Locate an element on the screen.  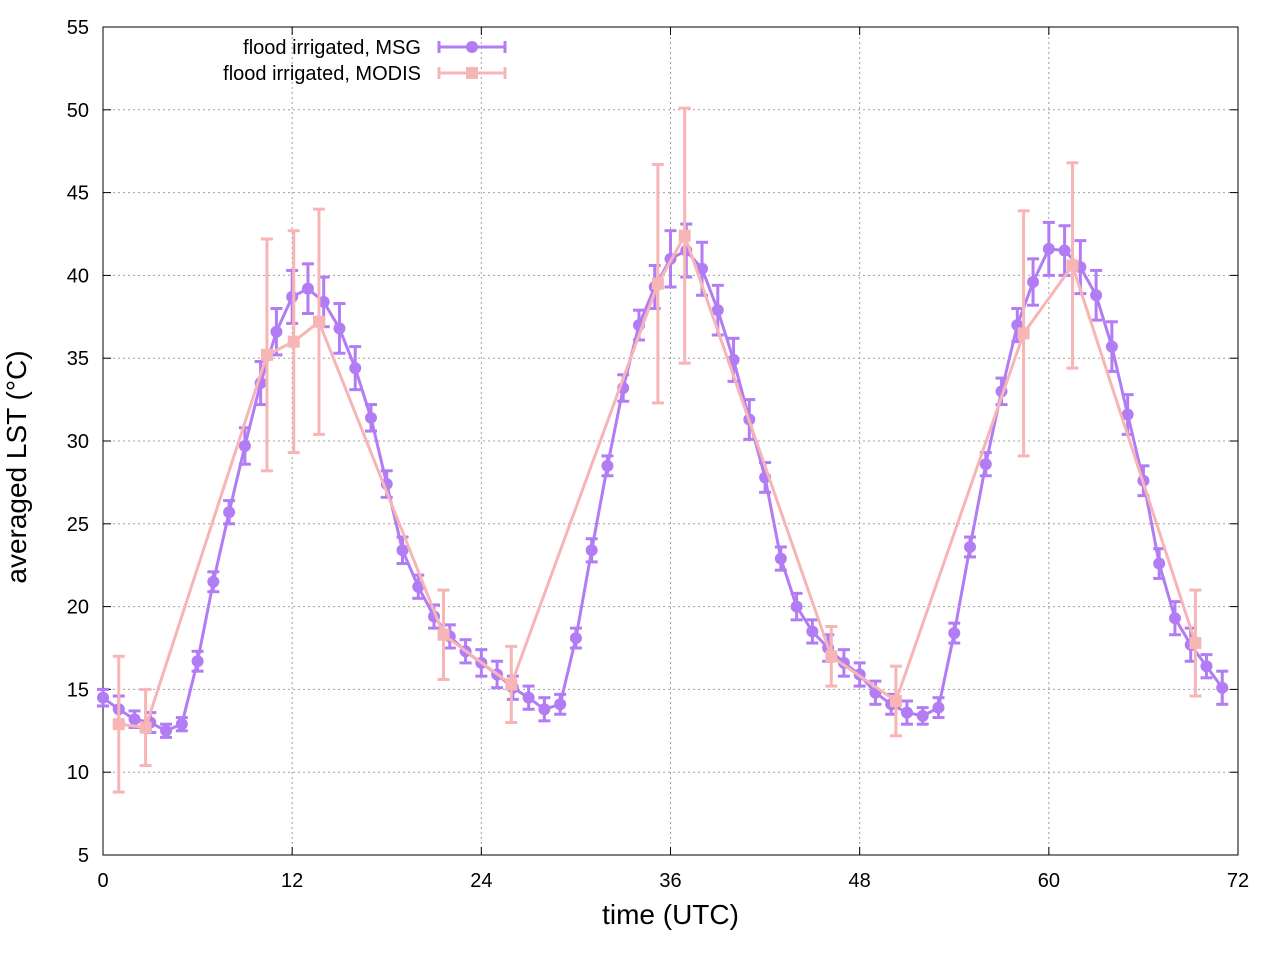
x-tick-label: 0 is located at coordinates (102, 881).